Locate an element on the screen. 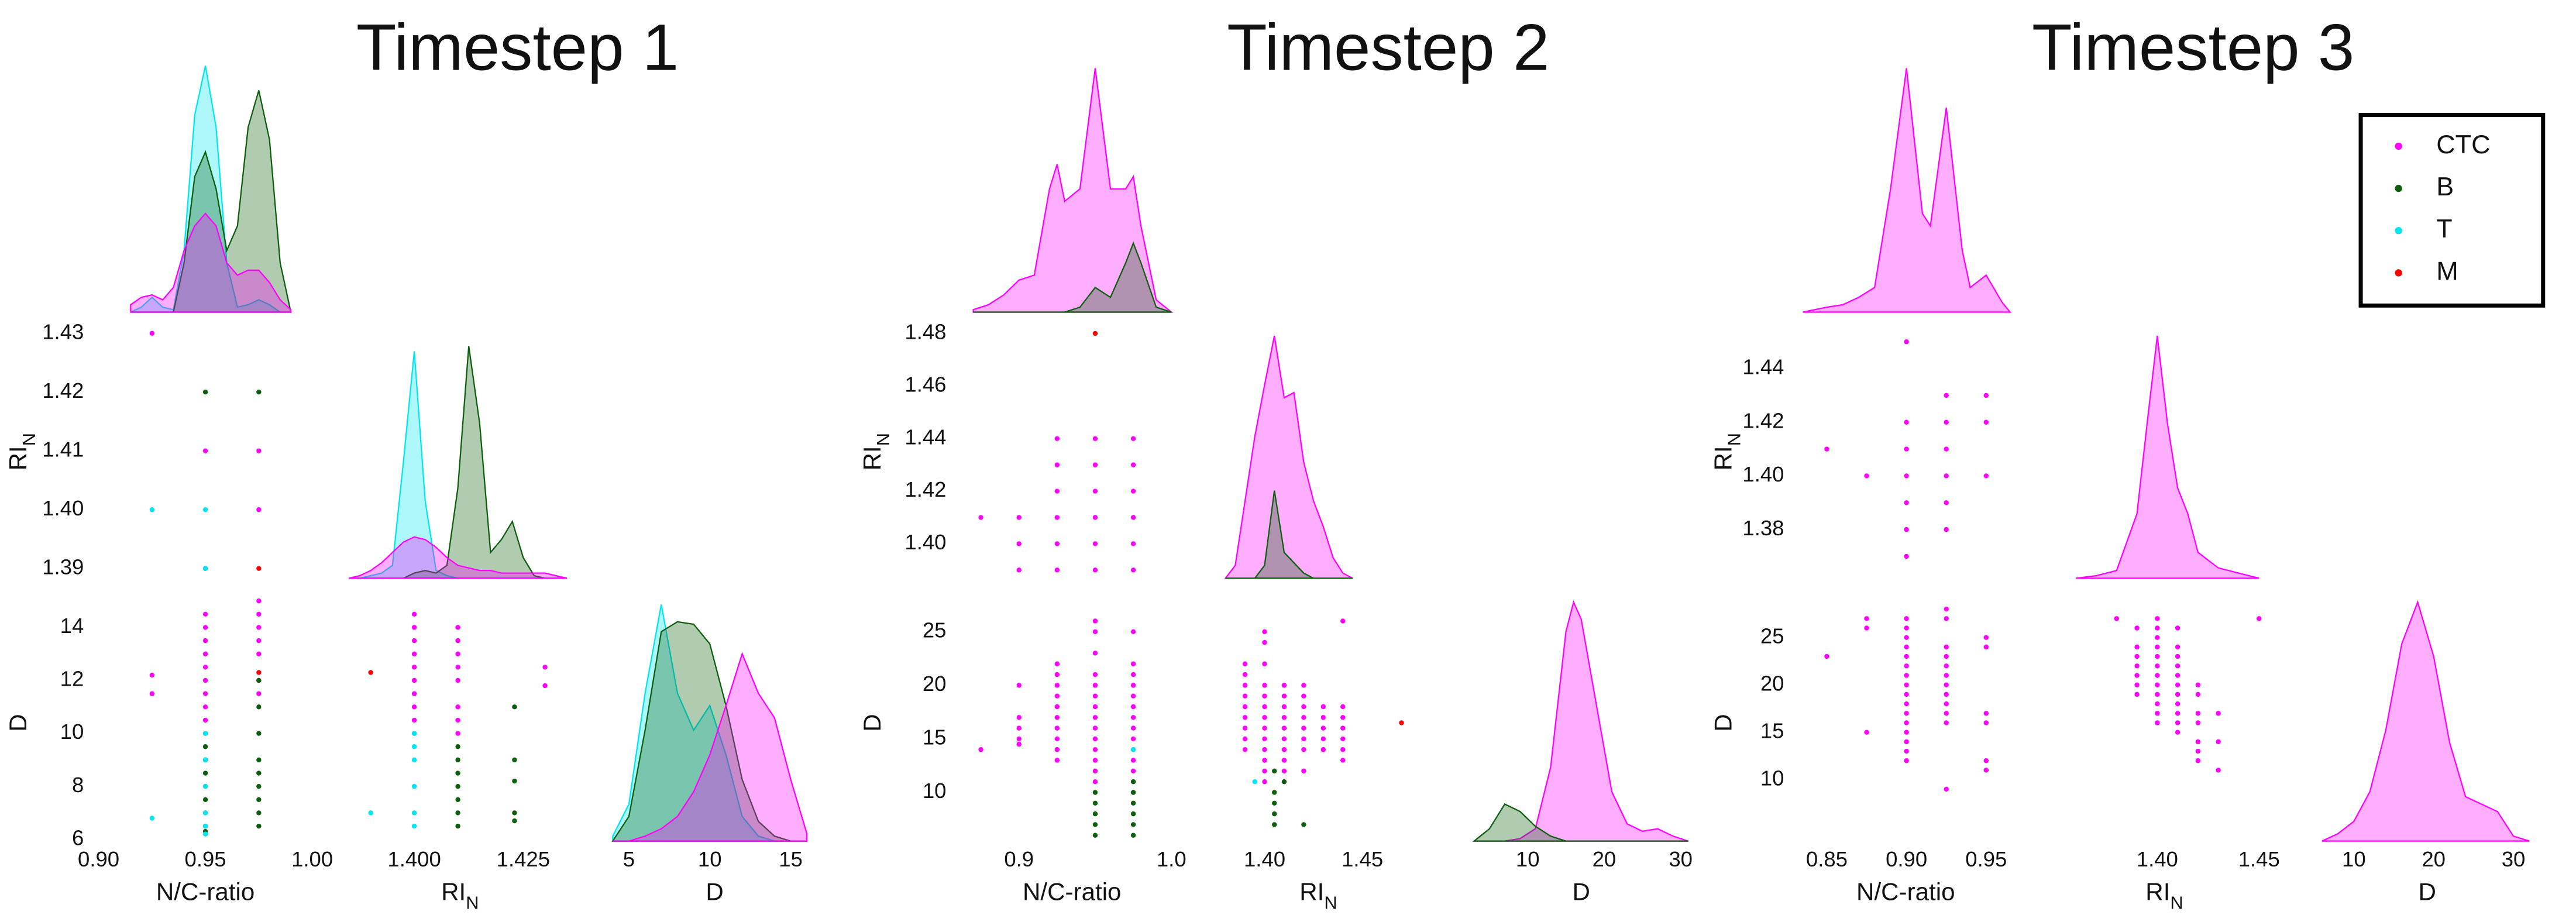 The height and width of the screenshot is (915, 2576). x-axis-label-sub: N is located at coordinates (1331, 902).